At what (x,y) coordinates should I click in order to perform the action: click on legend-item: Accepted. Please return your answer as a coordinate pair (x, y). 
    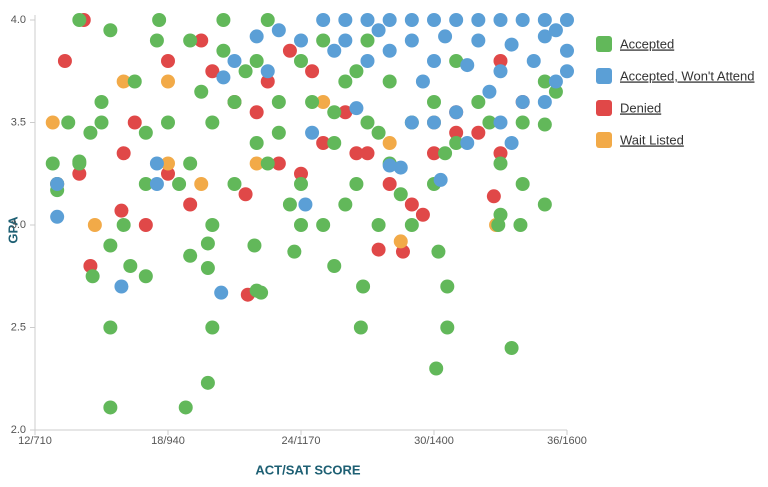
    Looking at the image, I should click on (635, 44).